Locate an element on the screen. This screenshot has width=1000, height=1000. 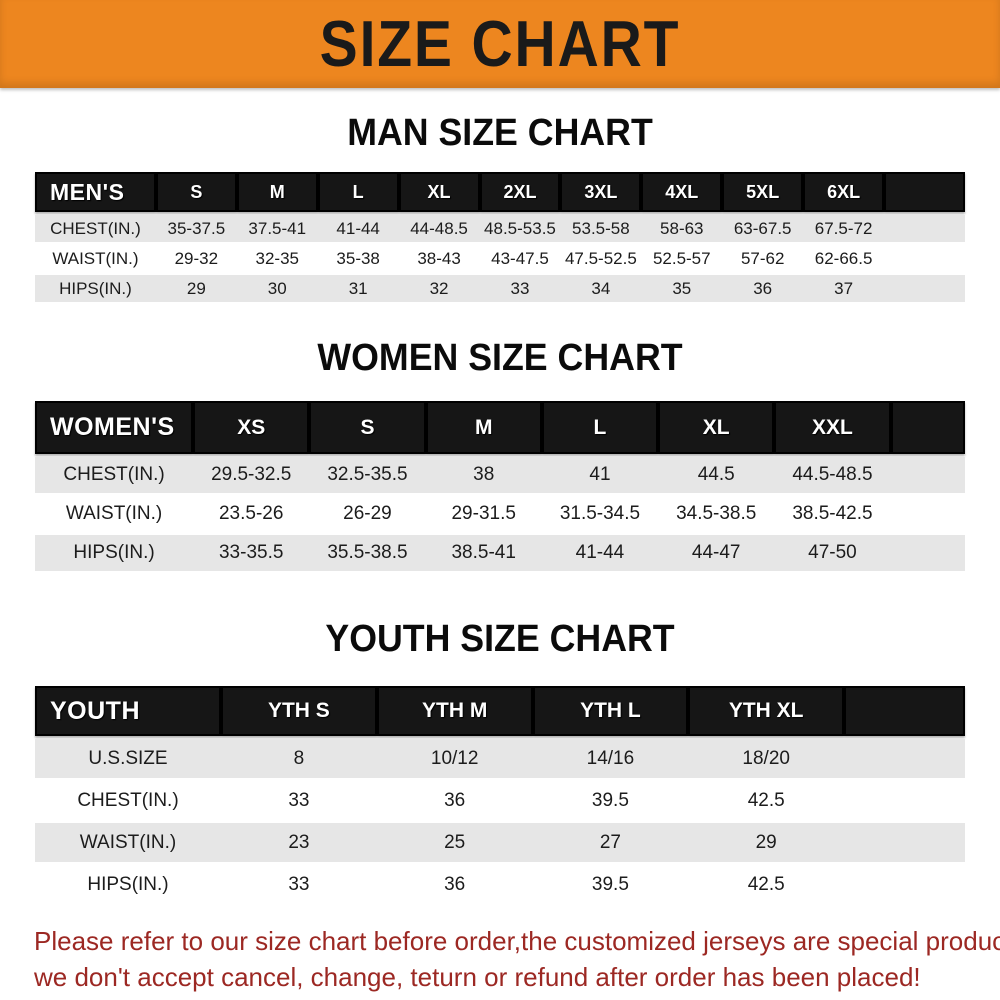
table-header-row: YOUTH YTH S YTH M YTH L YTH XL is located at coordinates (500, 711).